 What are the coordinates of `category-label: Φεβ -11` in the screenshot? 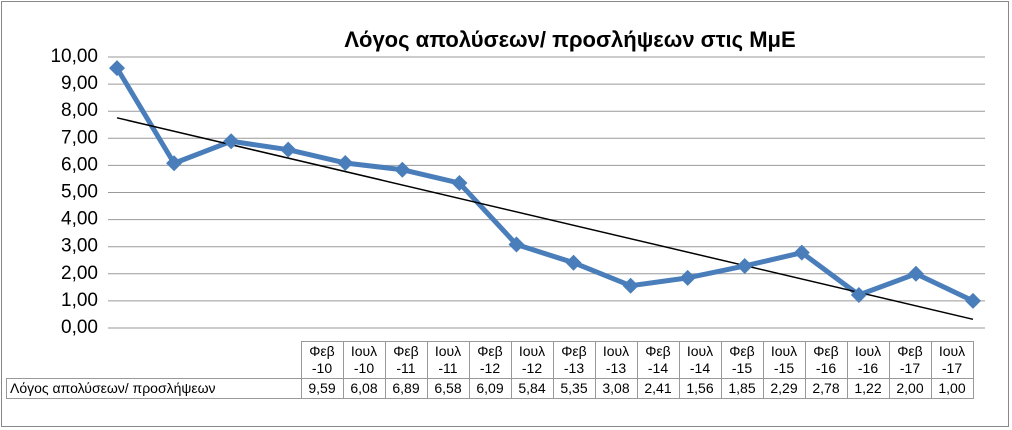 It's located at (406, 360).